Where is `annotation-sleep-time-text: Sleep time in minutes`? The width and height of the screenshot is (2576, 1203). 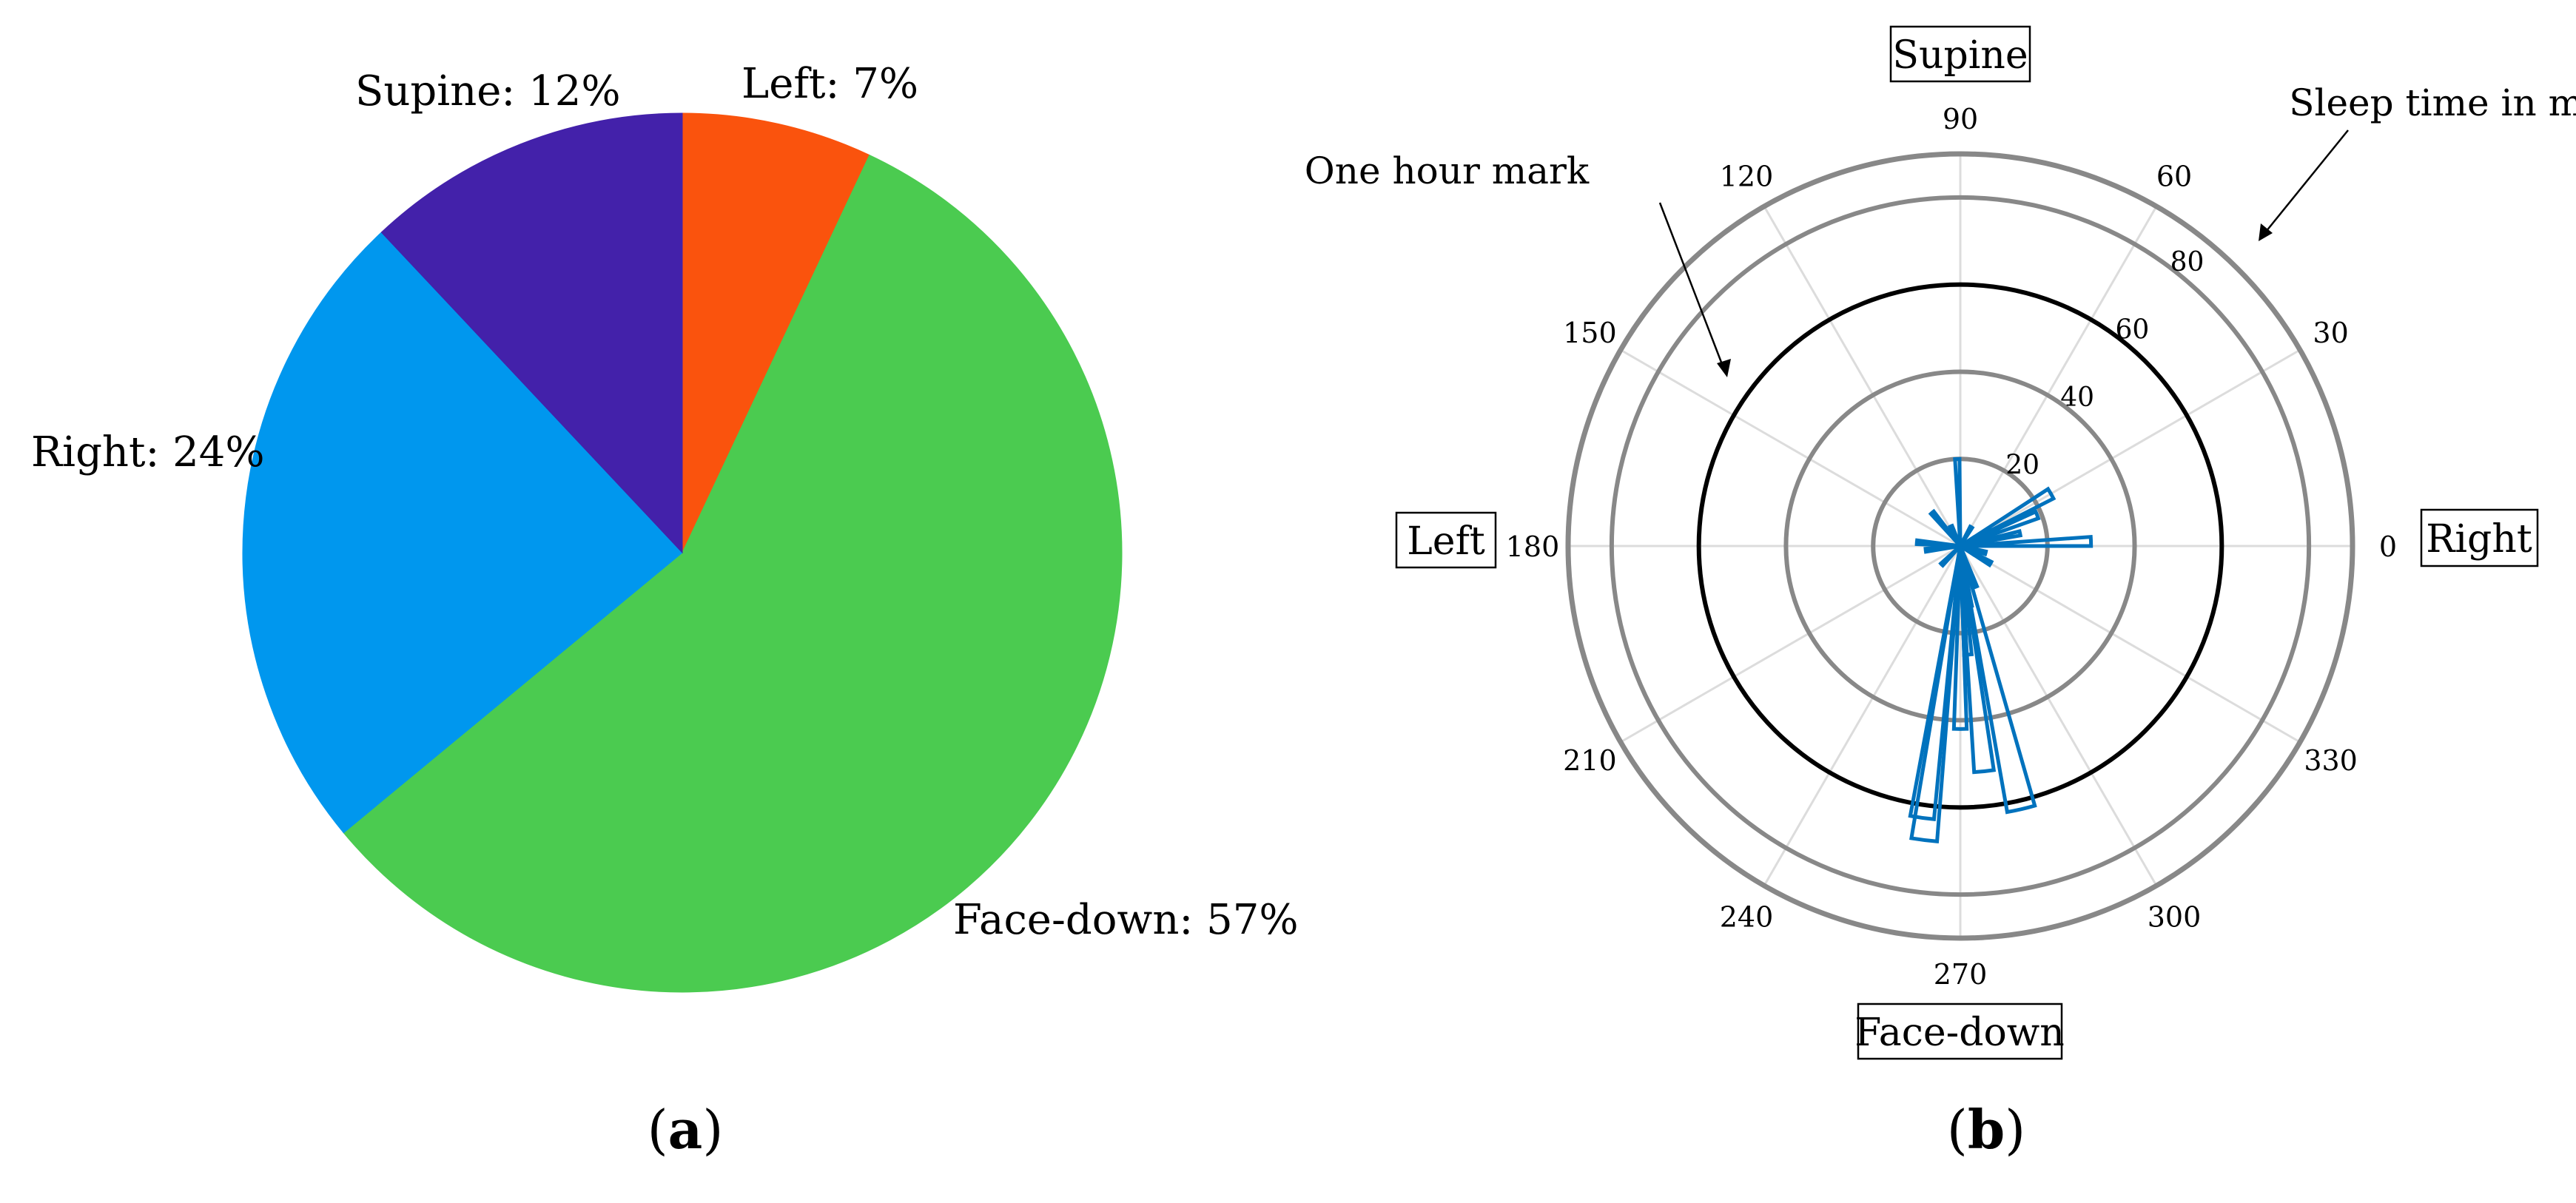
annotation-sleep-time-text: Sleep time in minutes is located at coordinates (2432, 102).